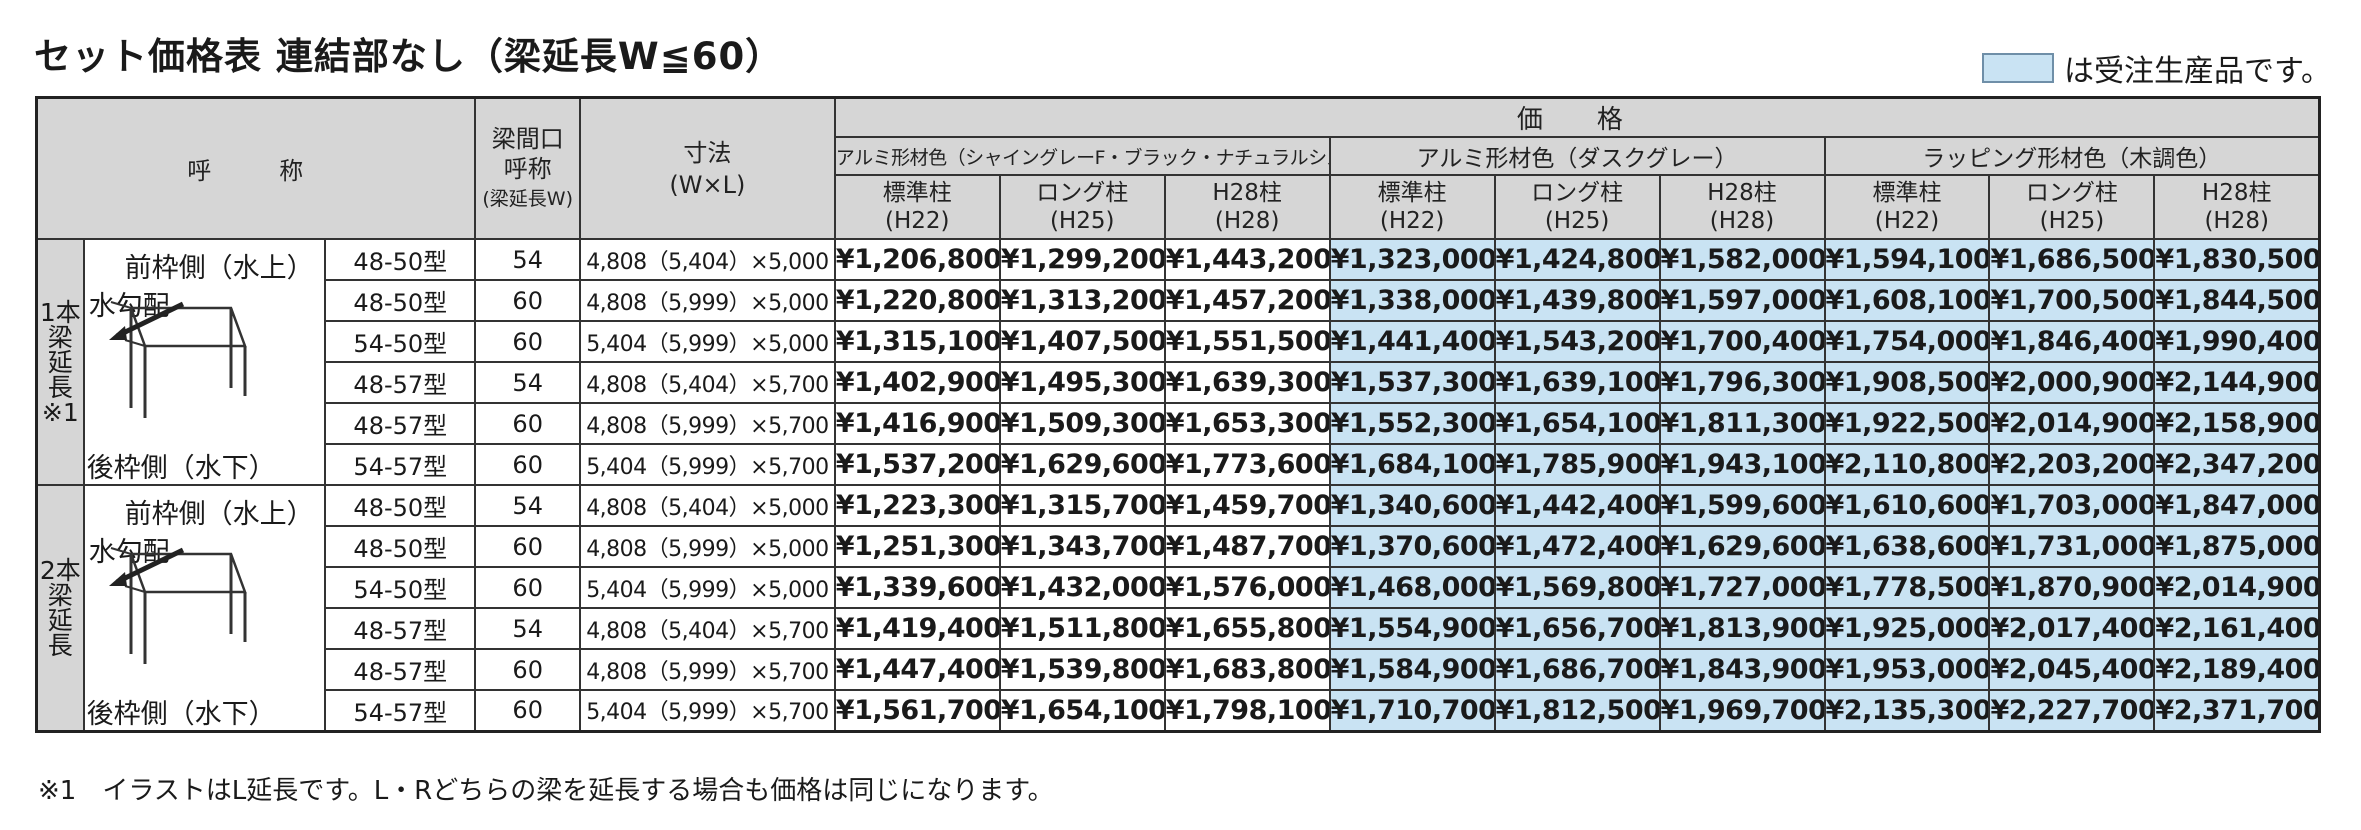 The image size is (2361, 830). Describe the element at coordinates (2237, 464) in the screenshot. I see `price-cell: ¥2,347,200` at that location.